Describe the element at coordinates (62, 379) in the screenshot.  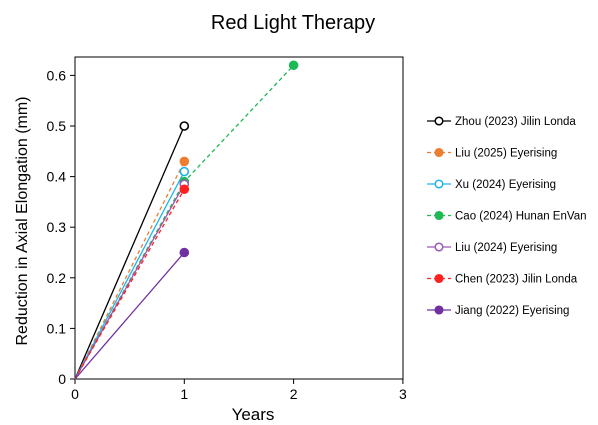
I see `y-tick-label: 0` at that location.